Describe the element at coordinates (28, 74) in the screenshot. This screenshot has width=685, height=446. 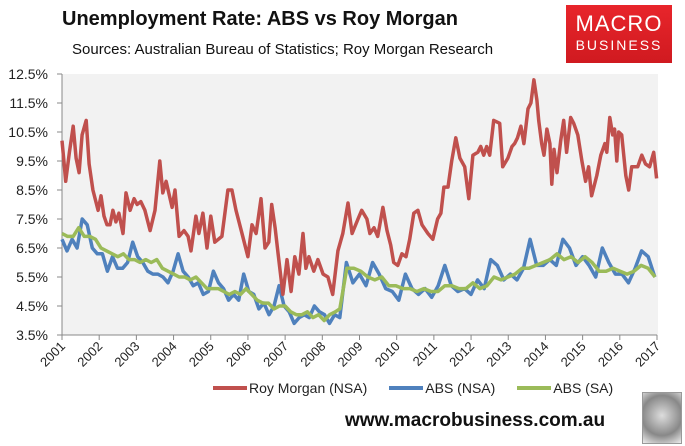
I see `y-tick-label: 12.5%` at that location.